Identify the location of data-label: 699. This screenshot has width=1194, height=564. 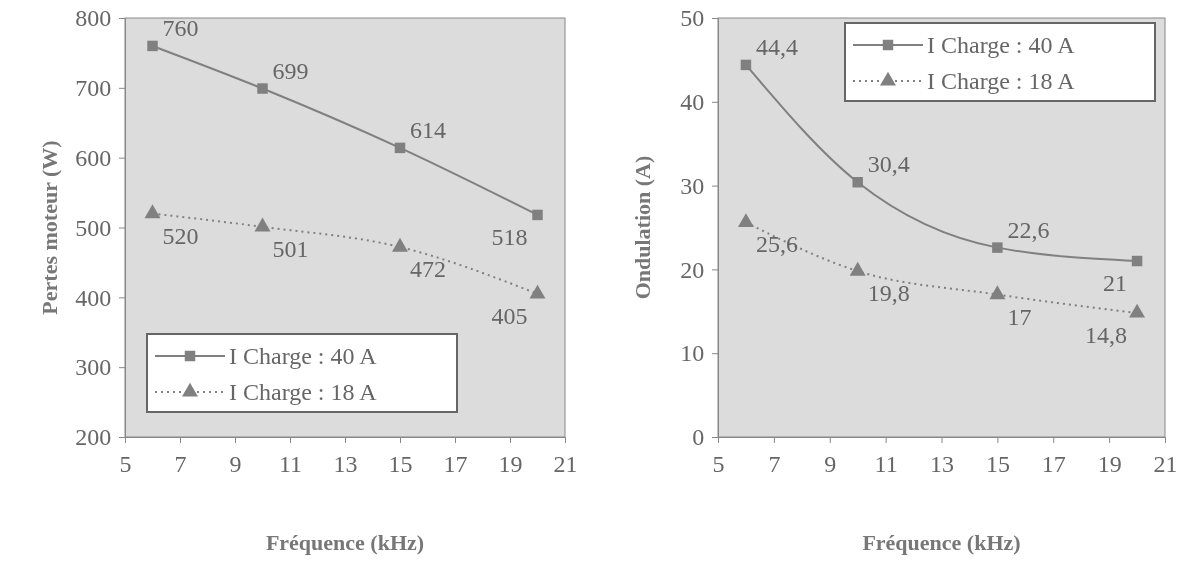
(290, 70).